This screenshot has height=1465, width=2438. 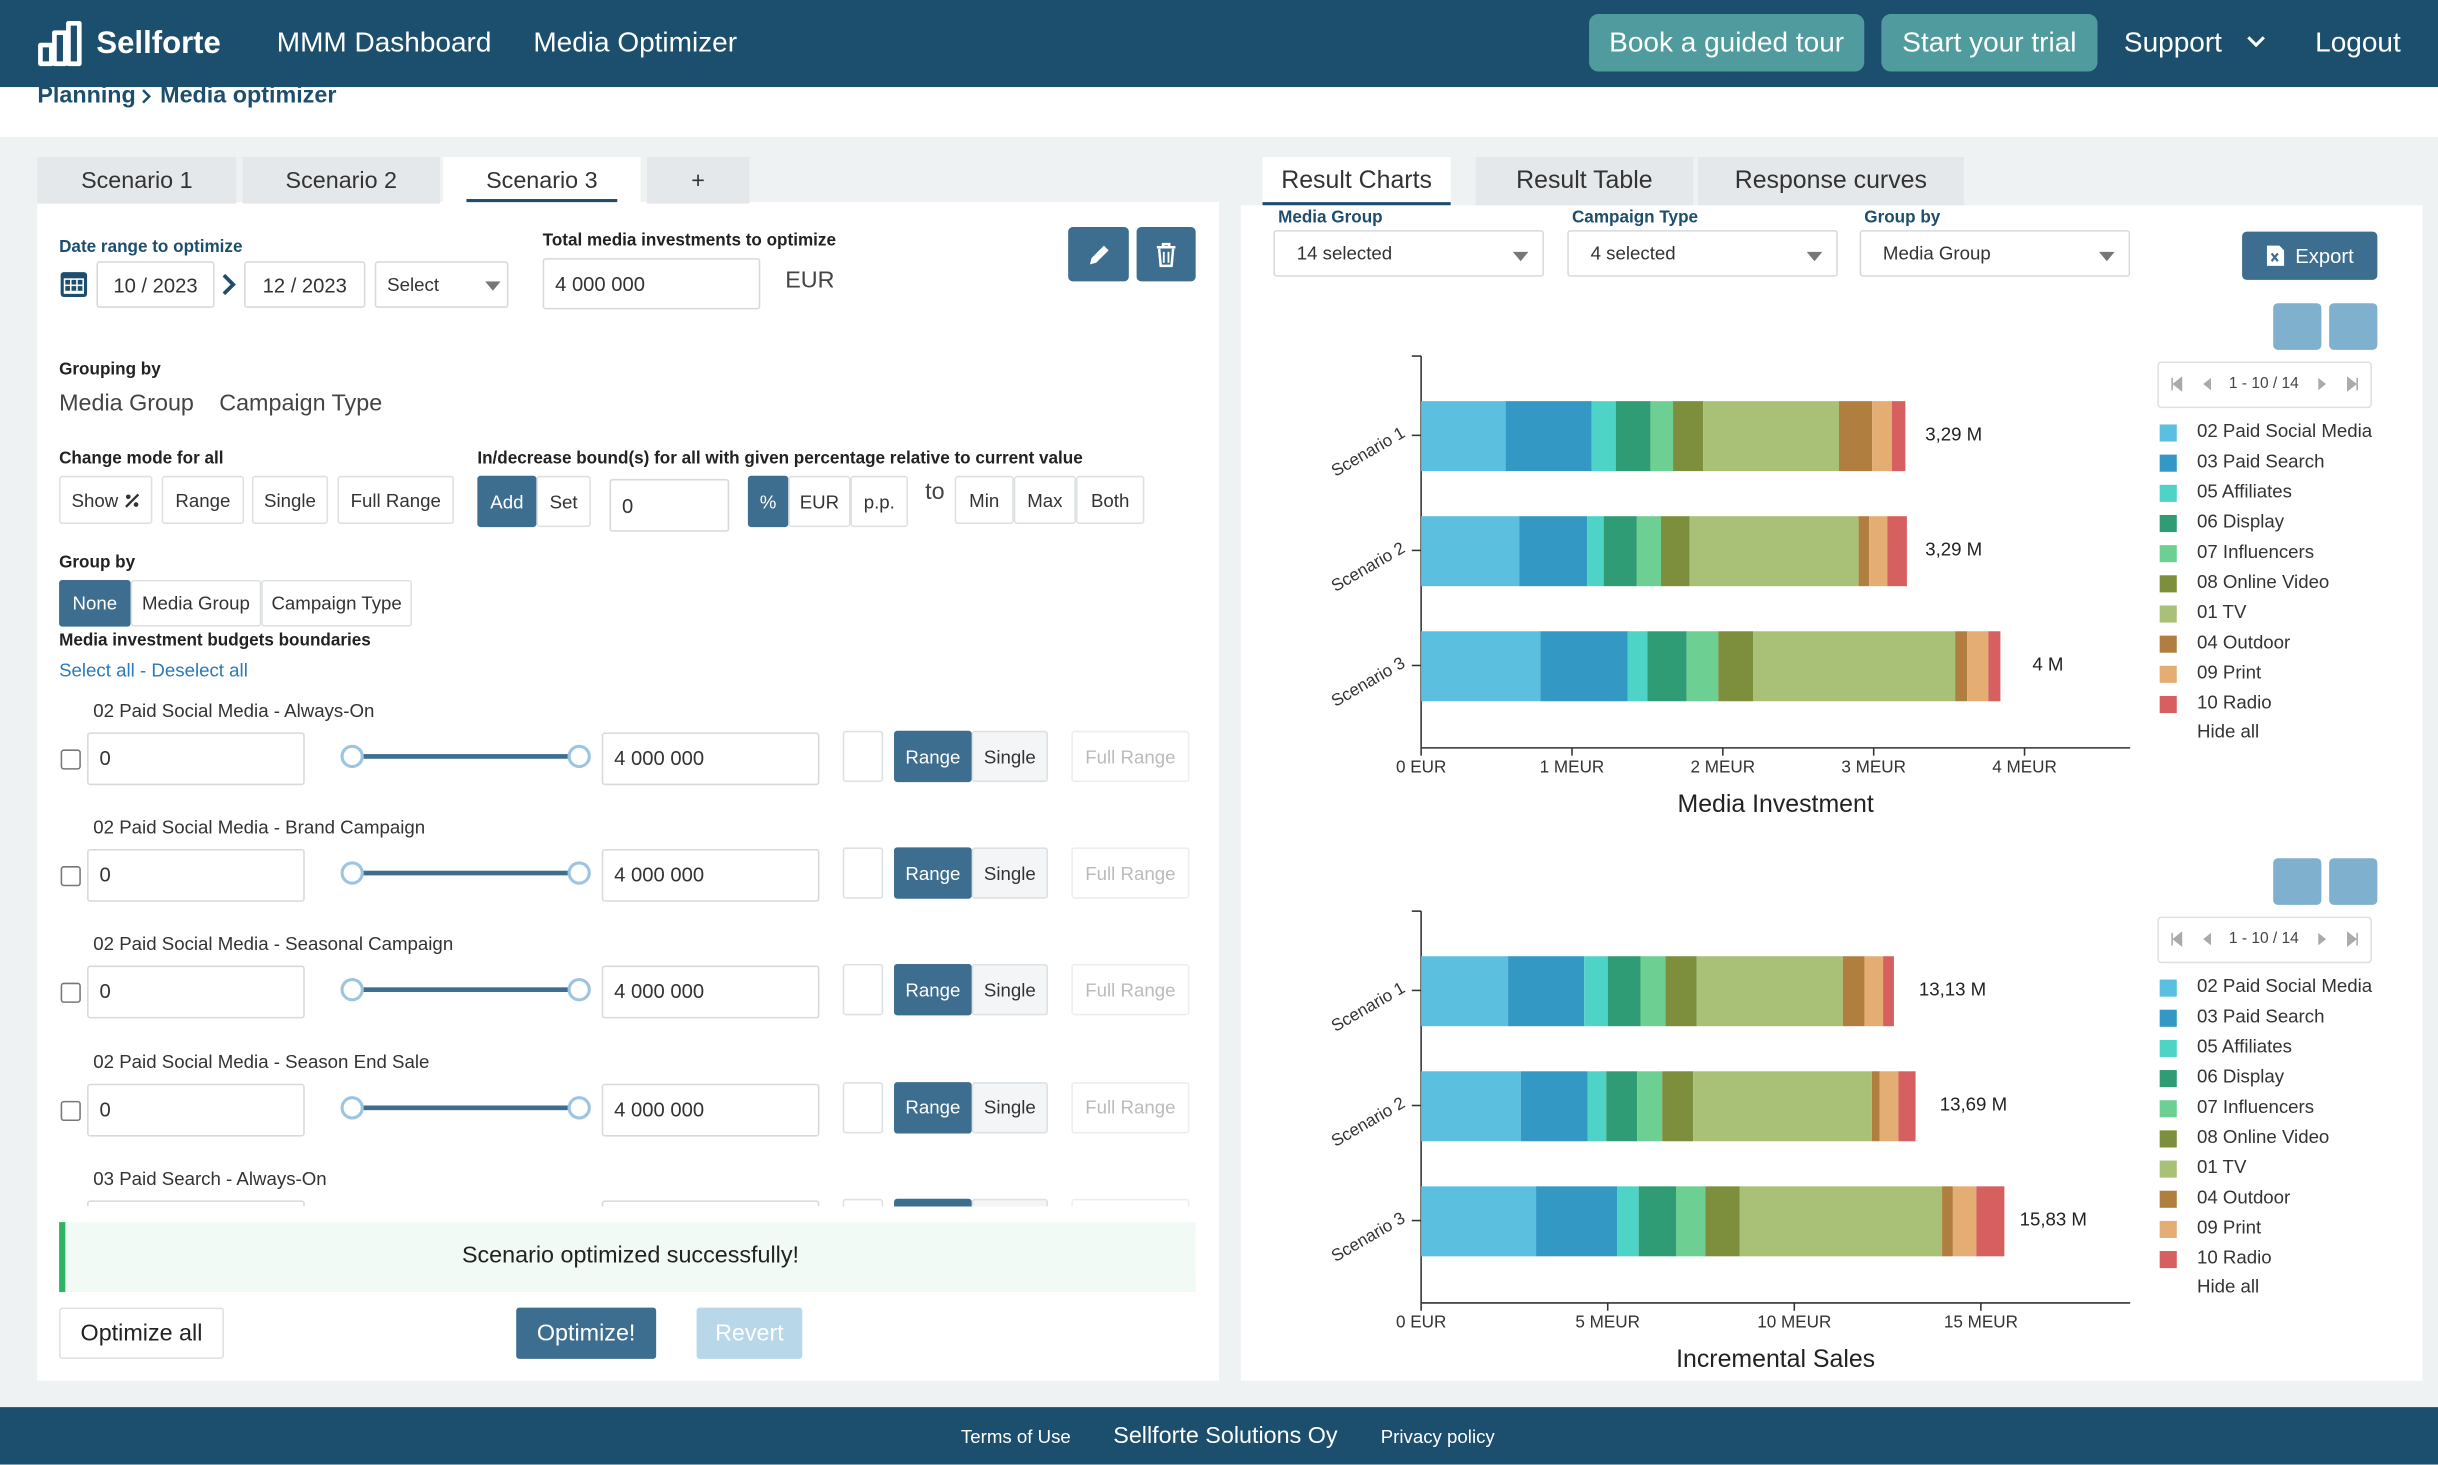 What do you see at coordinates (441, 284) in the screenshot?
I see `period-select: Select` at bounding box center [441, 284].